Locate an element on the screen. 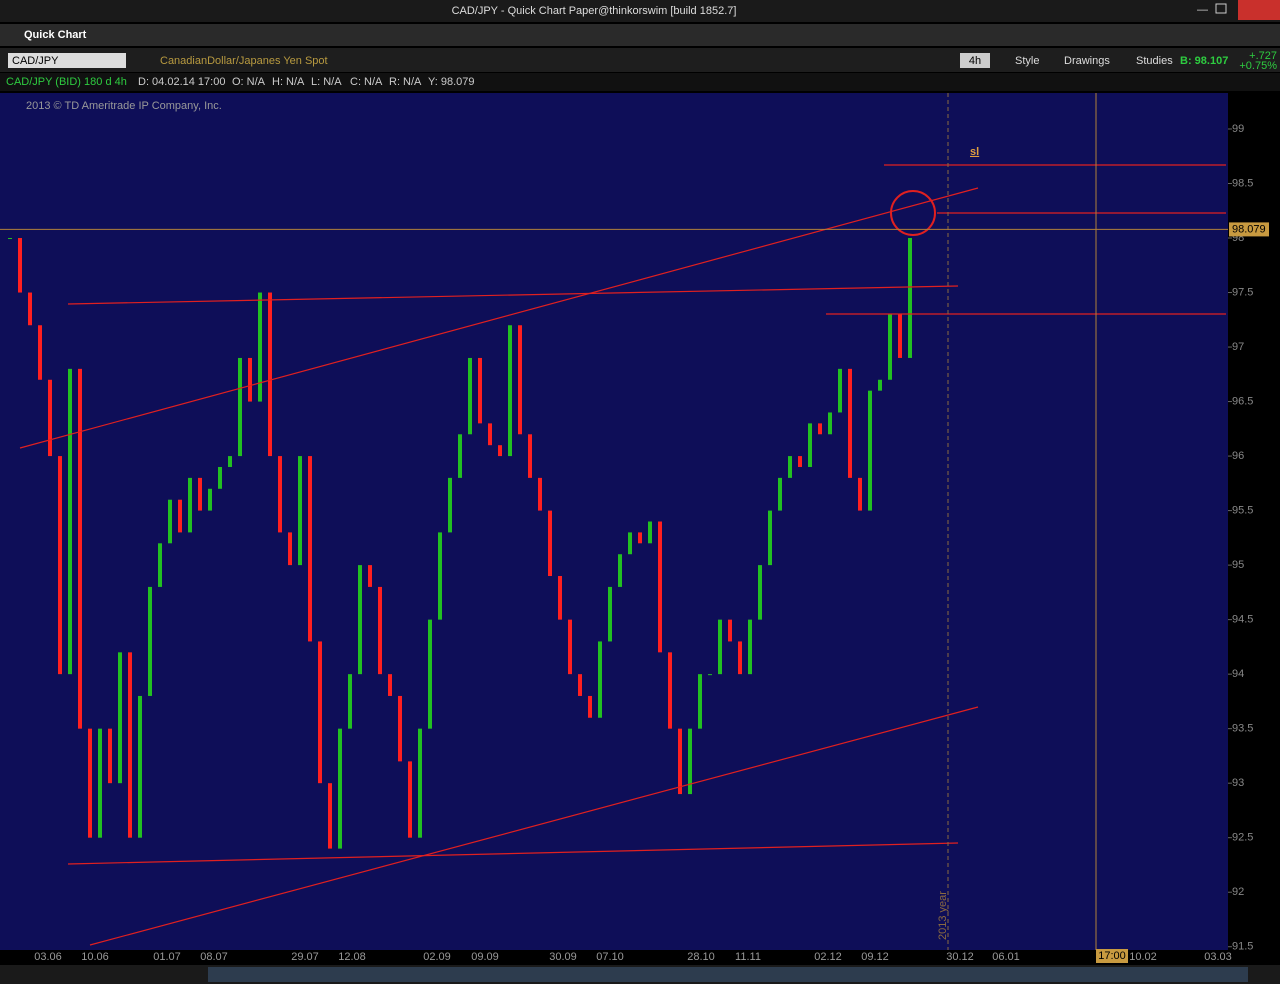  y-tick-label: 93.5 is located at coordinates (1242, 729).